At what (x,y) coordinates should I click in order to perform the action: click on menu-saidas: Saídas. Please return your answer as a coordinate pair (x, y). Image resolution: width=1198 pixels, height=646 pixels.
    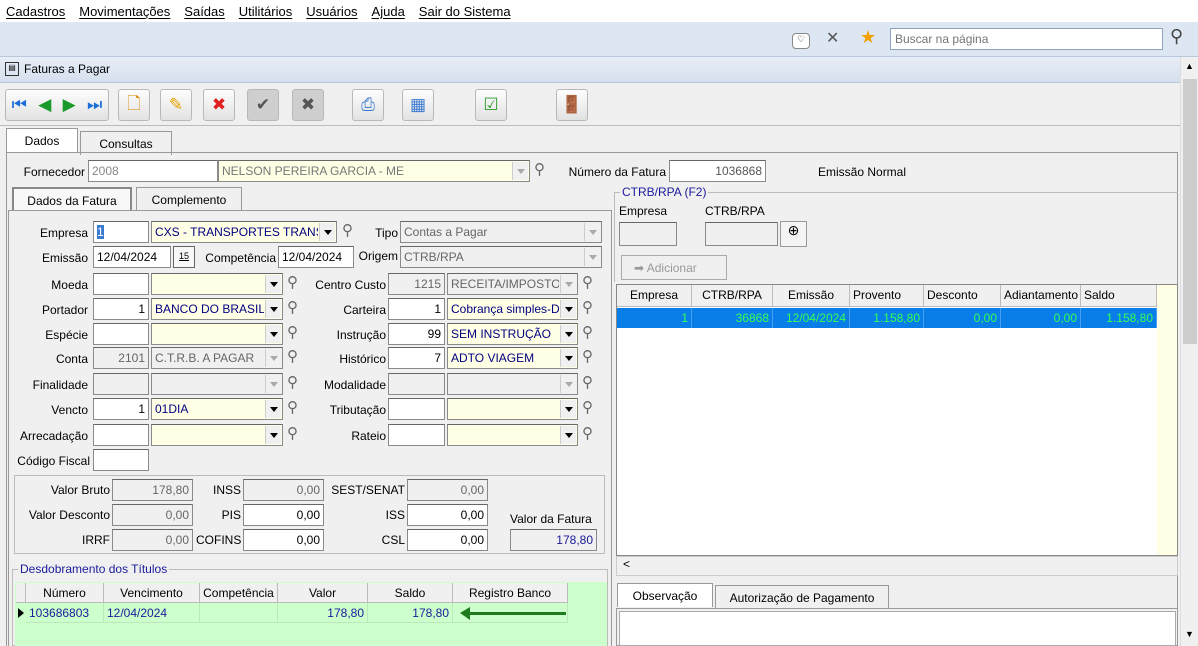
    Looking at the image, I should click on (204, 11).